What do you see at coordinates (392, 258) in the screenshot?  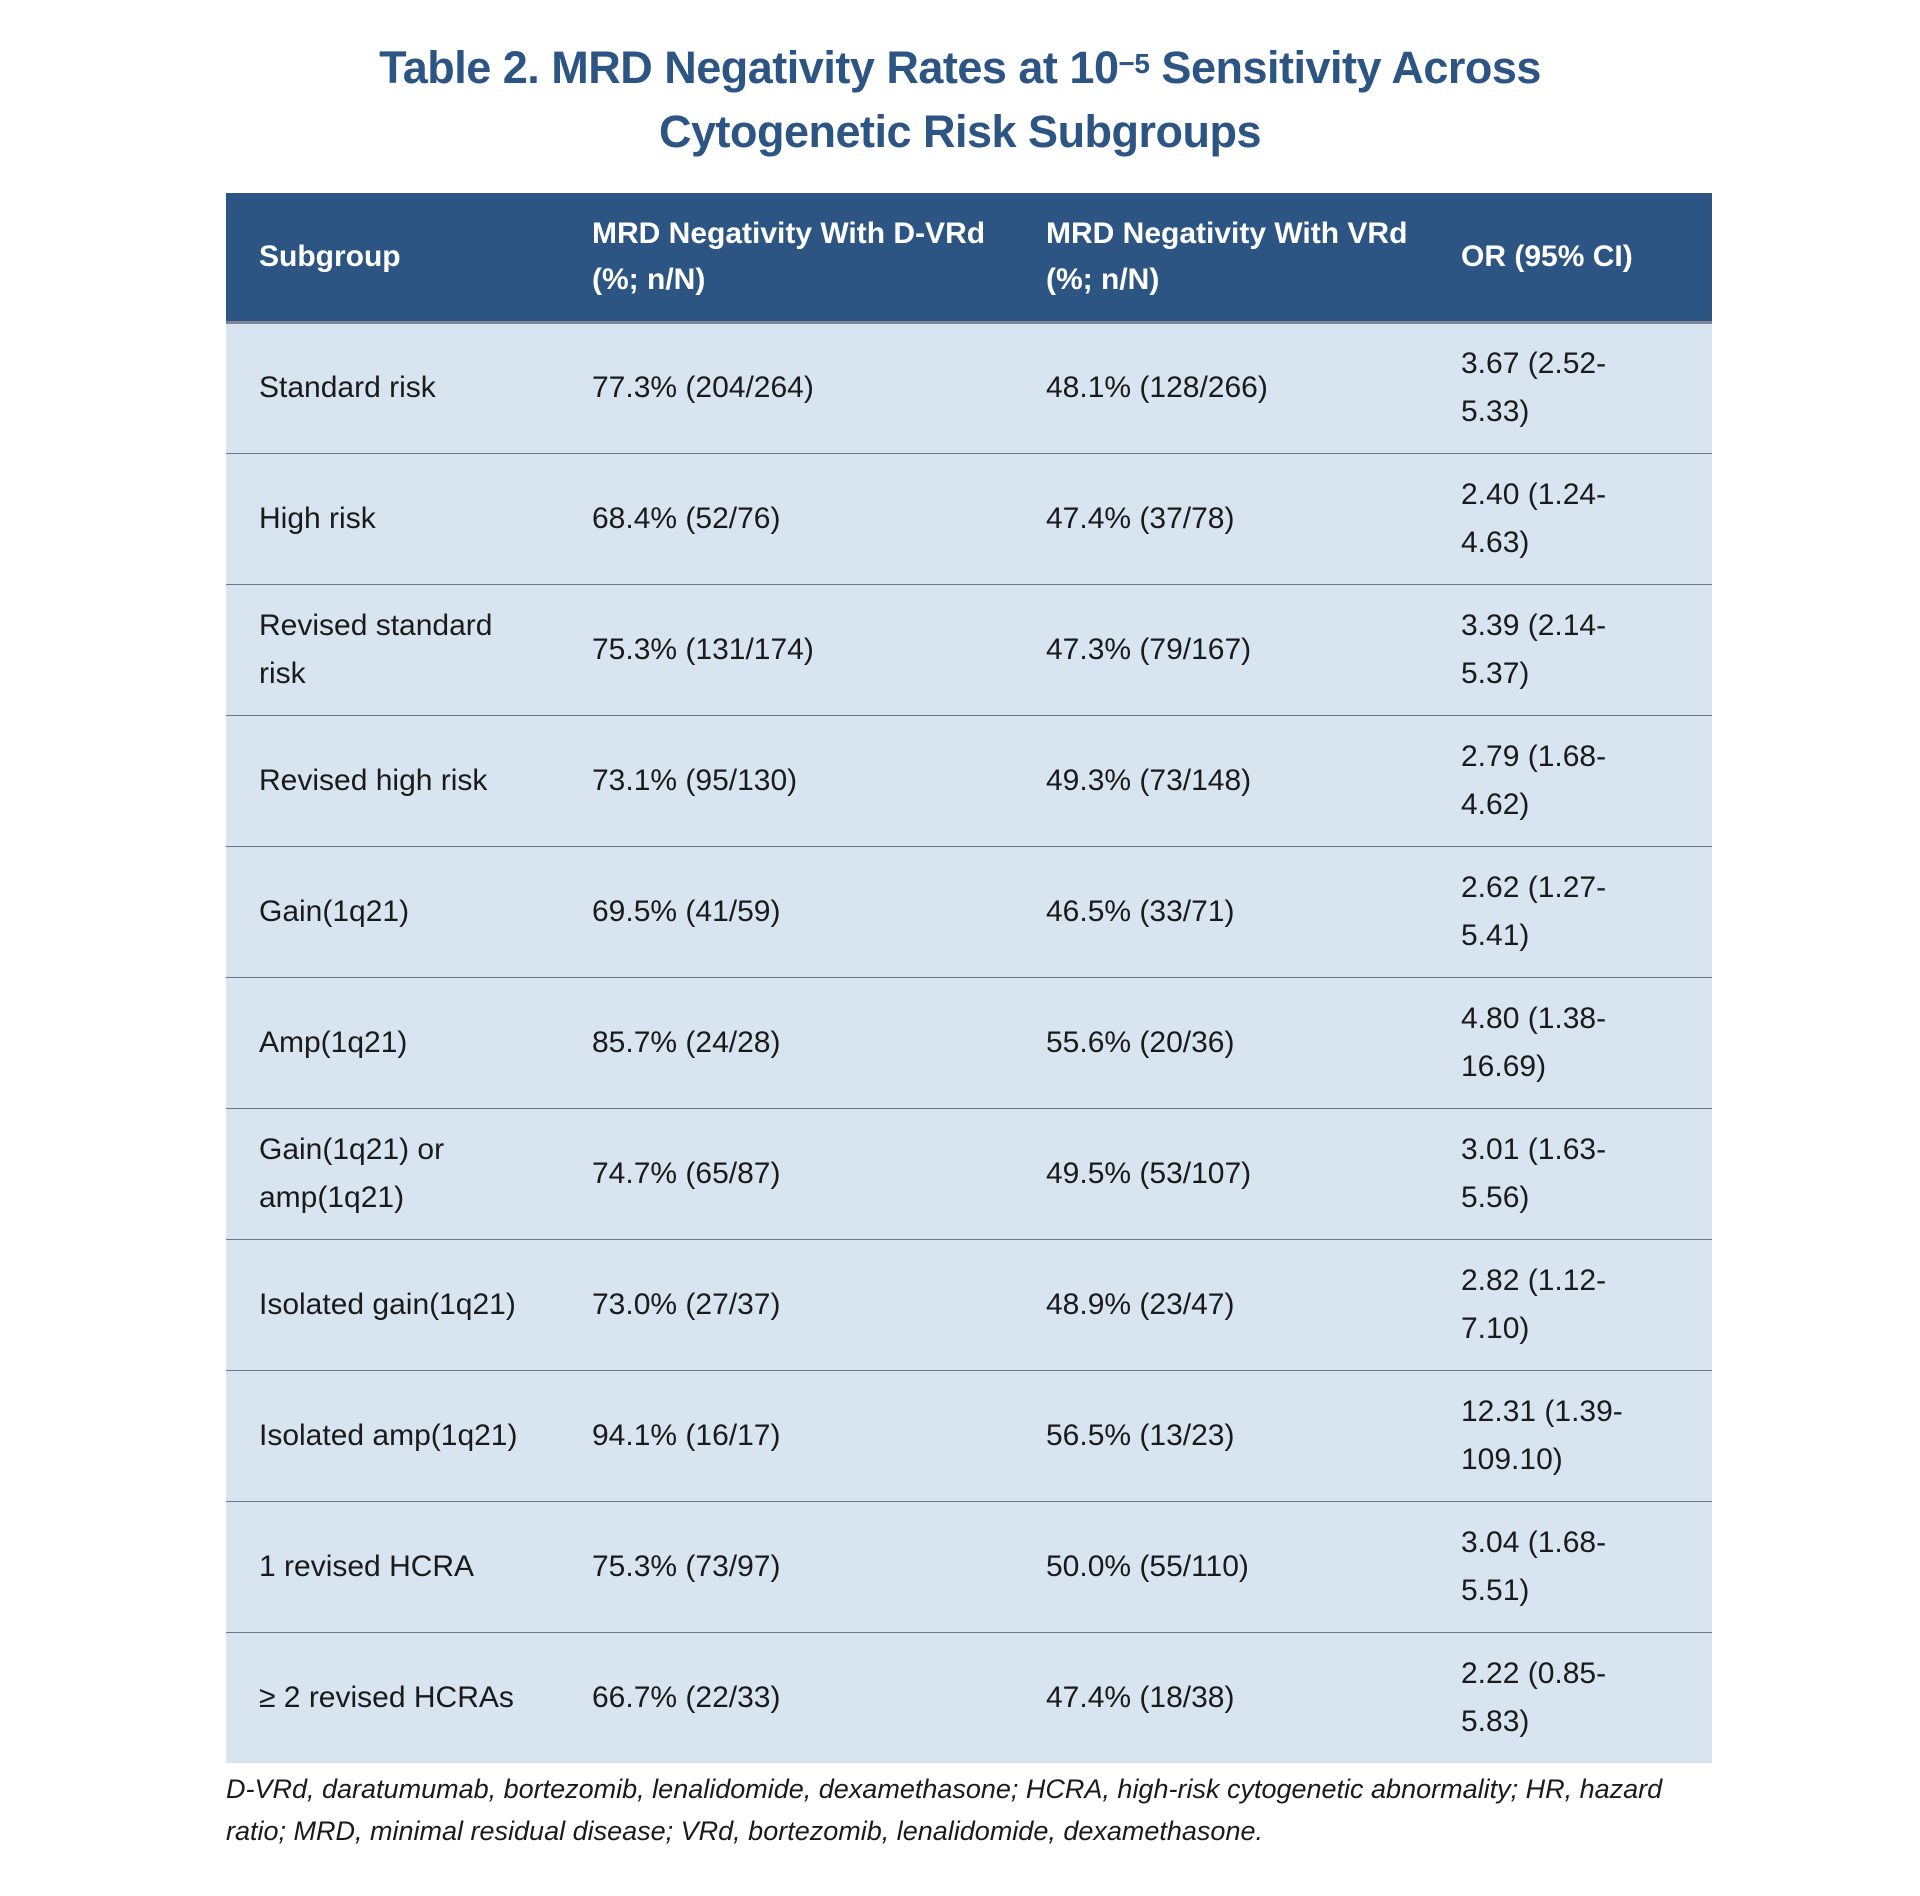 I see `header-subgroup: Subgroup` at bounding box center [392, 258].